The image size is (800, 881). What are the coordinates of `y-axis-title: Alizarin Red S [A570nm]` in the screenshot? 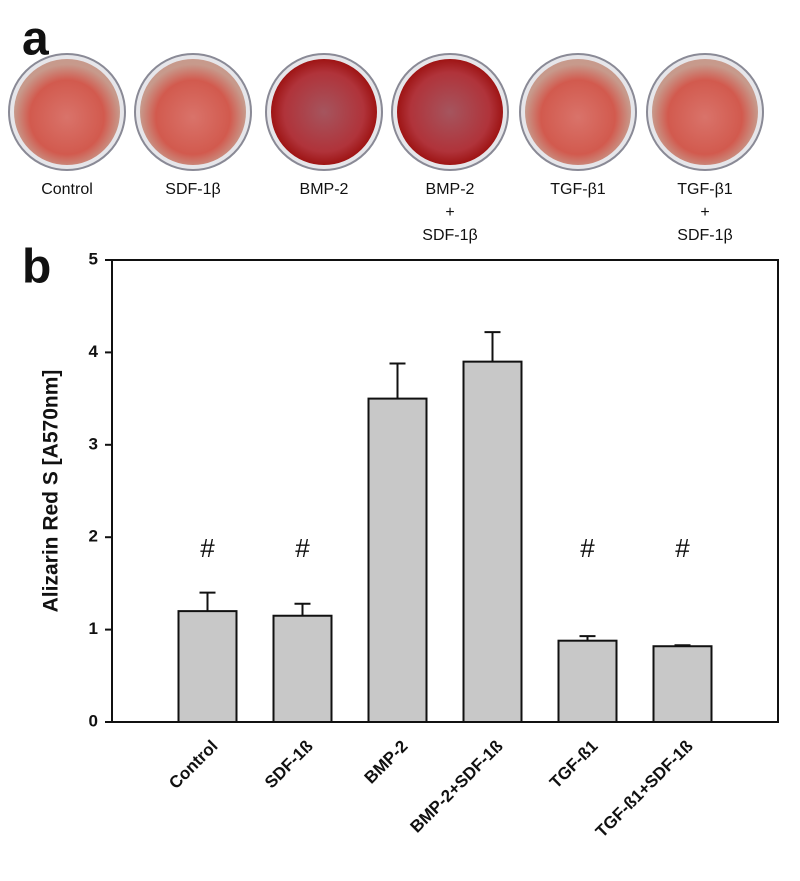 It's located at (51, 491).